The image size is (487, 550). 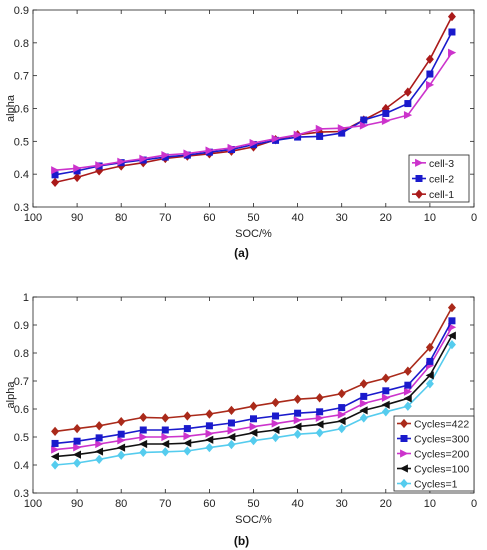 I want to click on legend-item: Cycles=200, so click(x=433, y=455).